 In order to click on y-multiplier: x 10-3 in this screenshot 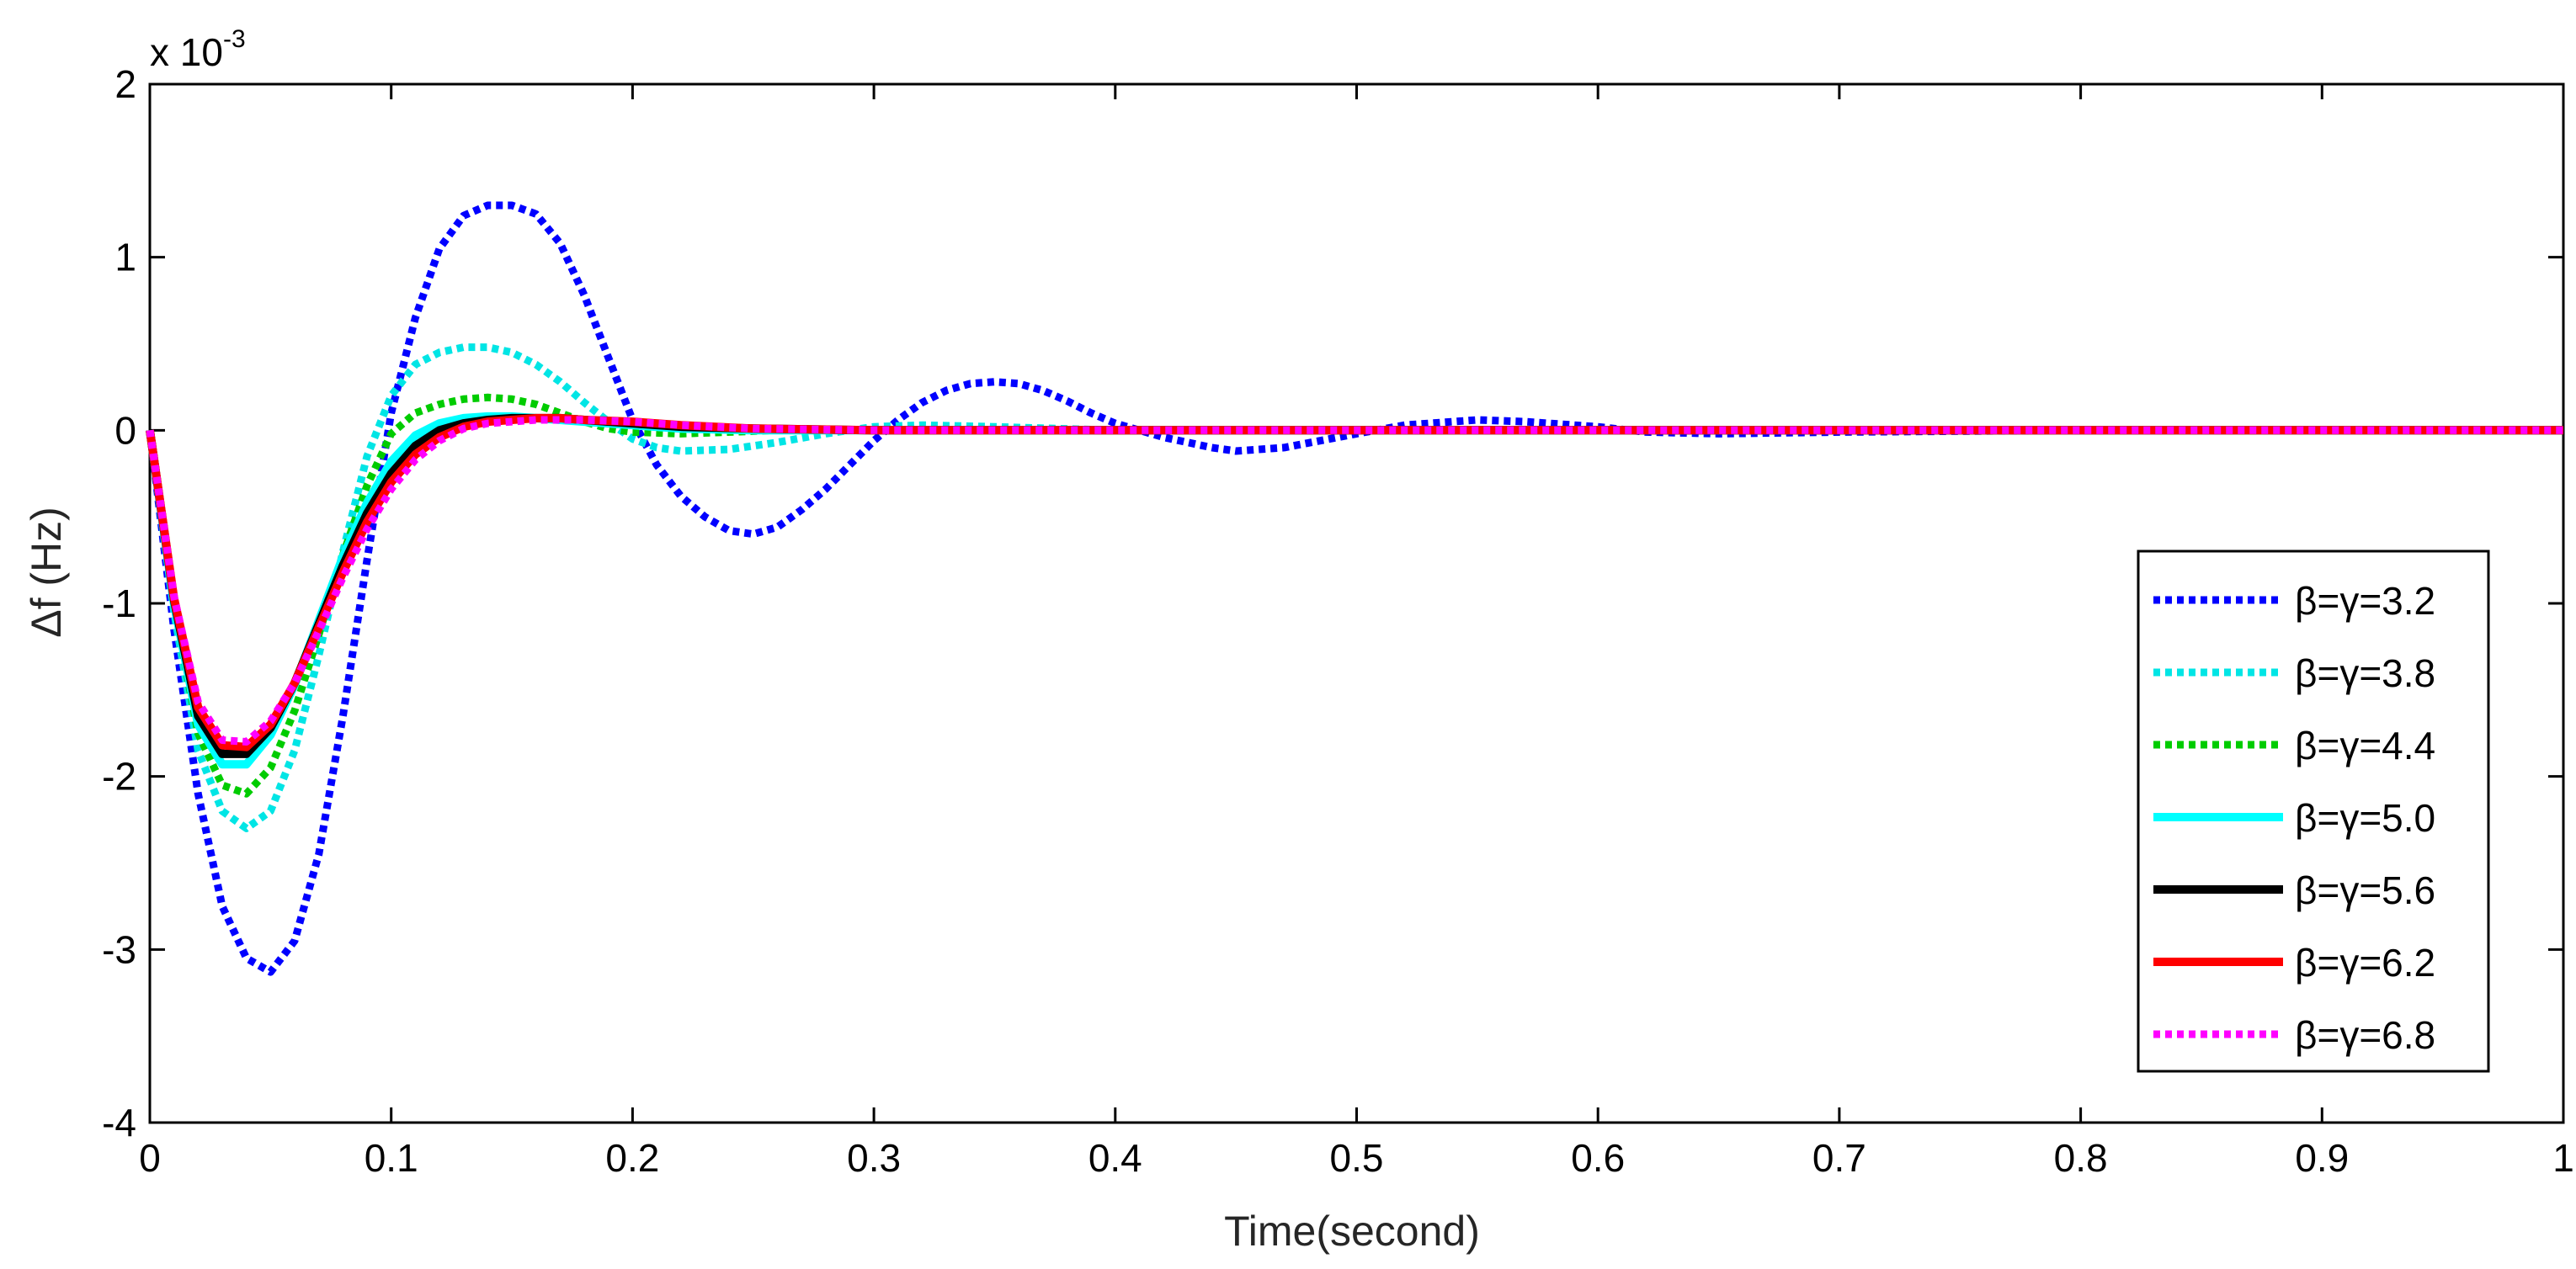, I will do `click(198, 49)`.